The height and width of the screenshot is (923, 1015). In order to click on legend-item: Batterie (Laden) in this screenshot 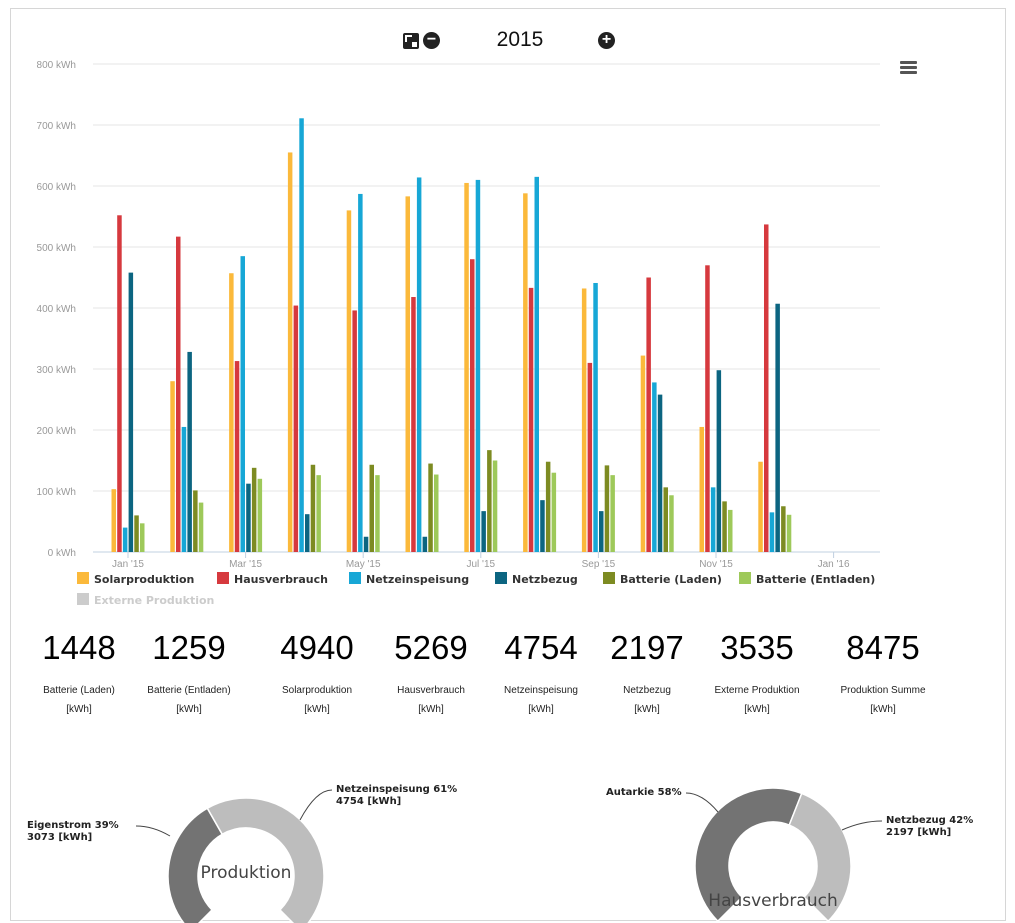, I will do `click(662, 579)`.